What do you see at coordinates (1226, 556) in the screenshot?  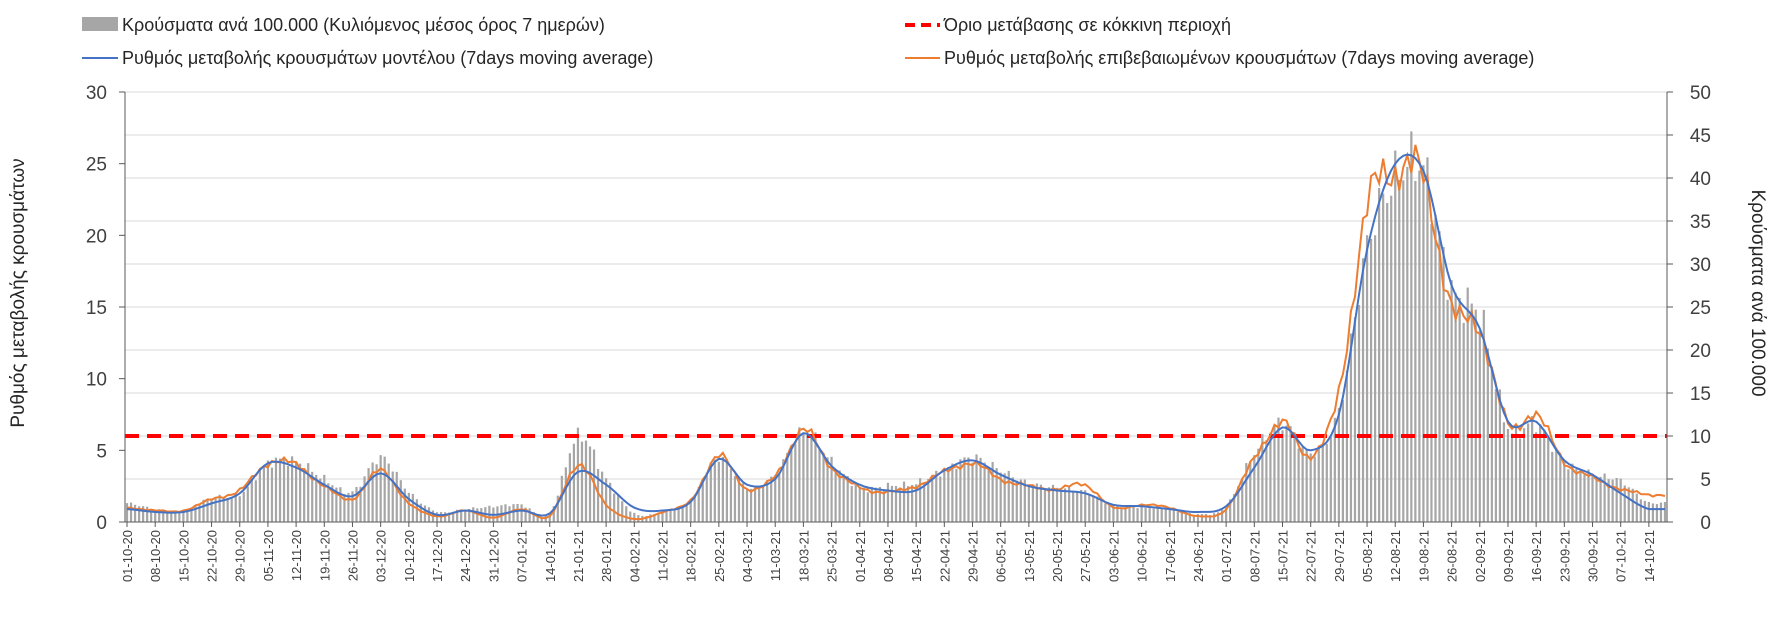 I see `x-tick-label: 01-07-21` at bounding box center [1226, 556].